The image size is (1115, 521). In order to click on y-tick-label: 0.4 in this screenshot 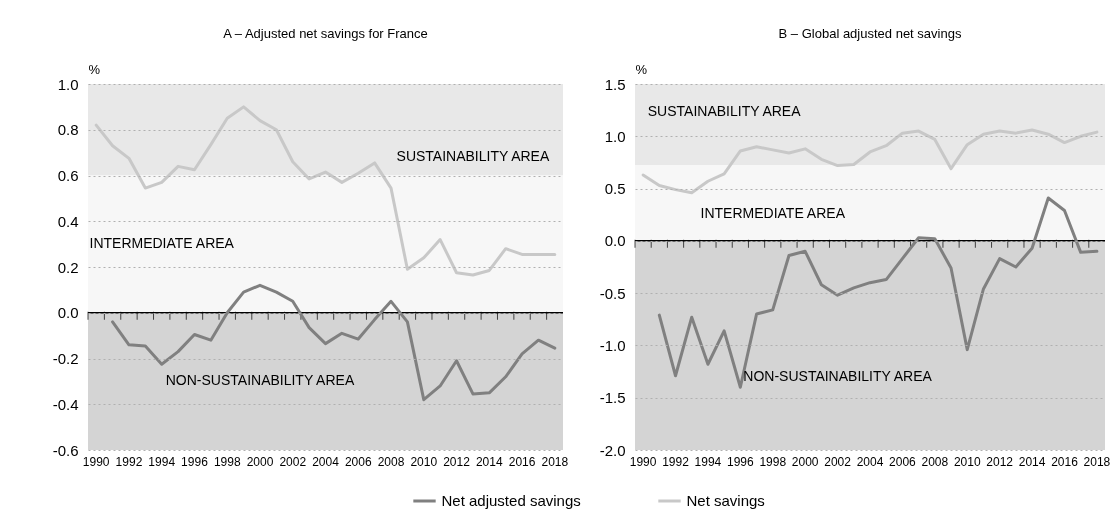, I will do `click(68, 221)`.